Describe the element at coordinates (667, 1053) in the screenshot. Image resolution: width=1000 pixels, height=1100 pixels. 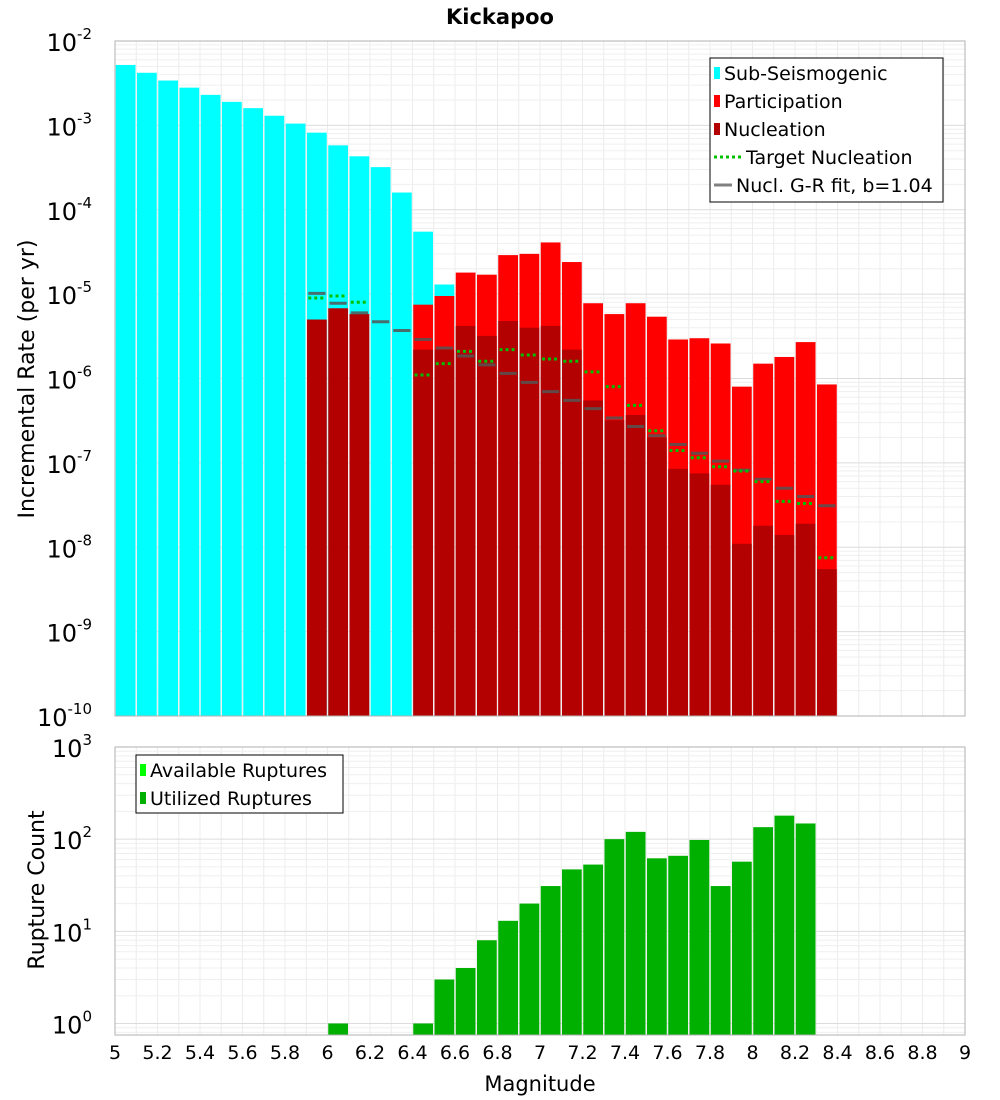
I see `x-tick-label: 7.6` at that location.